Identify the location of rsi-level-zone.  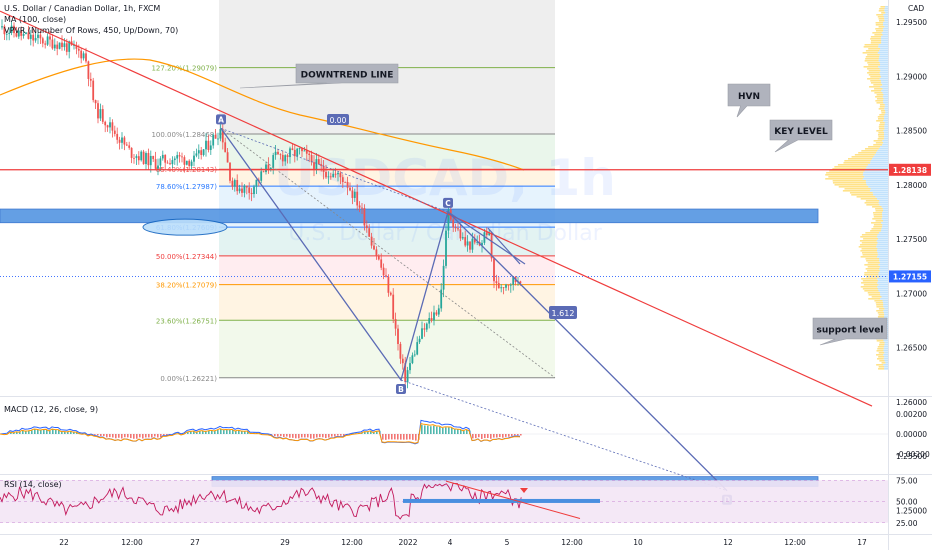
(501, 500).